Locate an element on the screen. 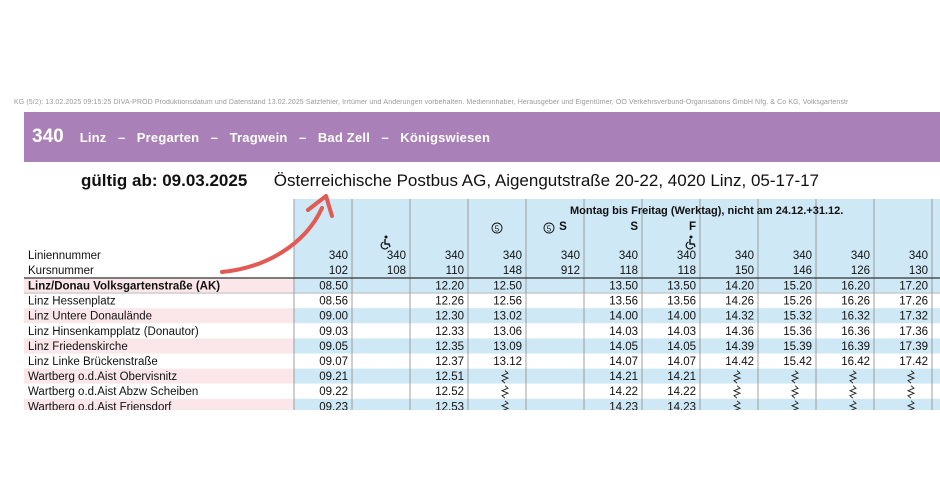 The width and height of the screenshot is (940, 500). departure-time: 14.42 is located at coordinates (739, 362).